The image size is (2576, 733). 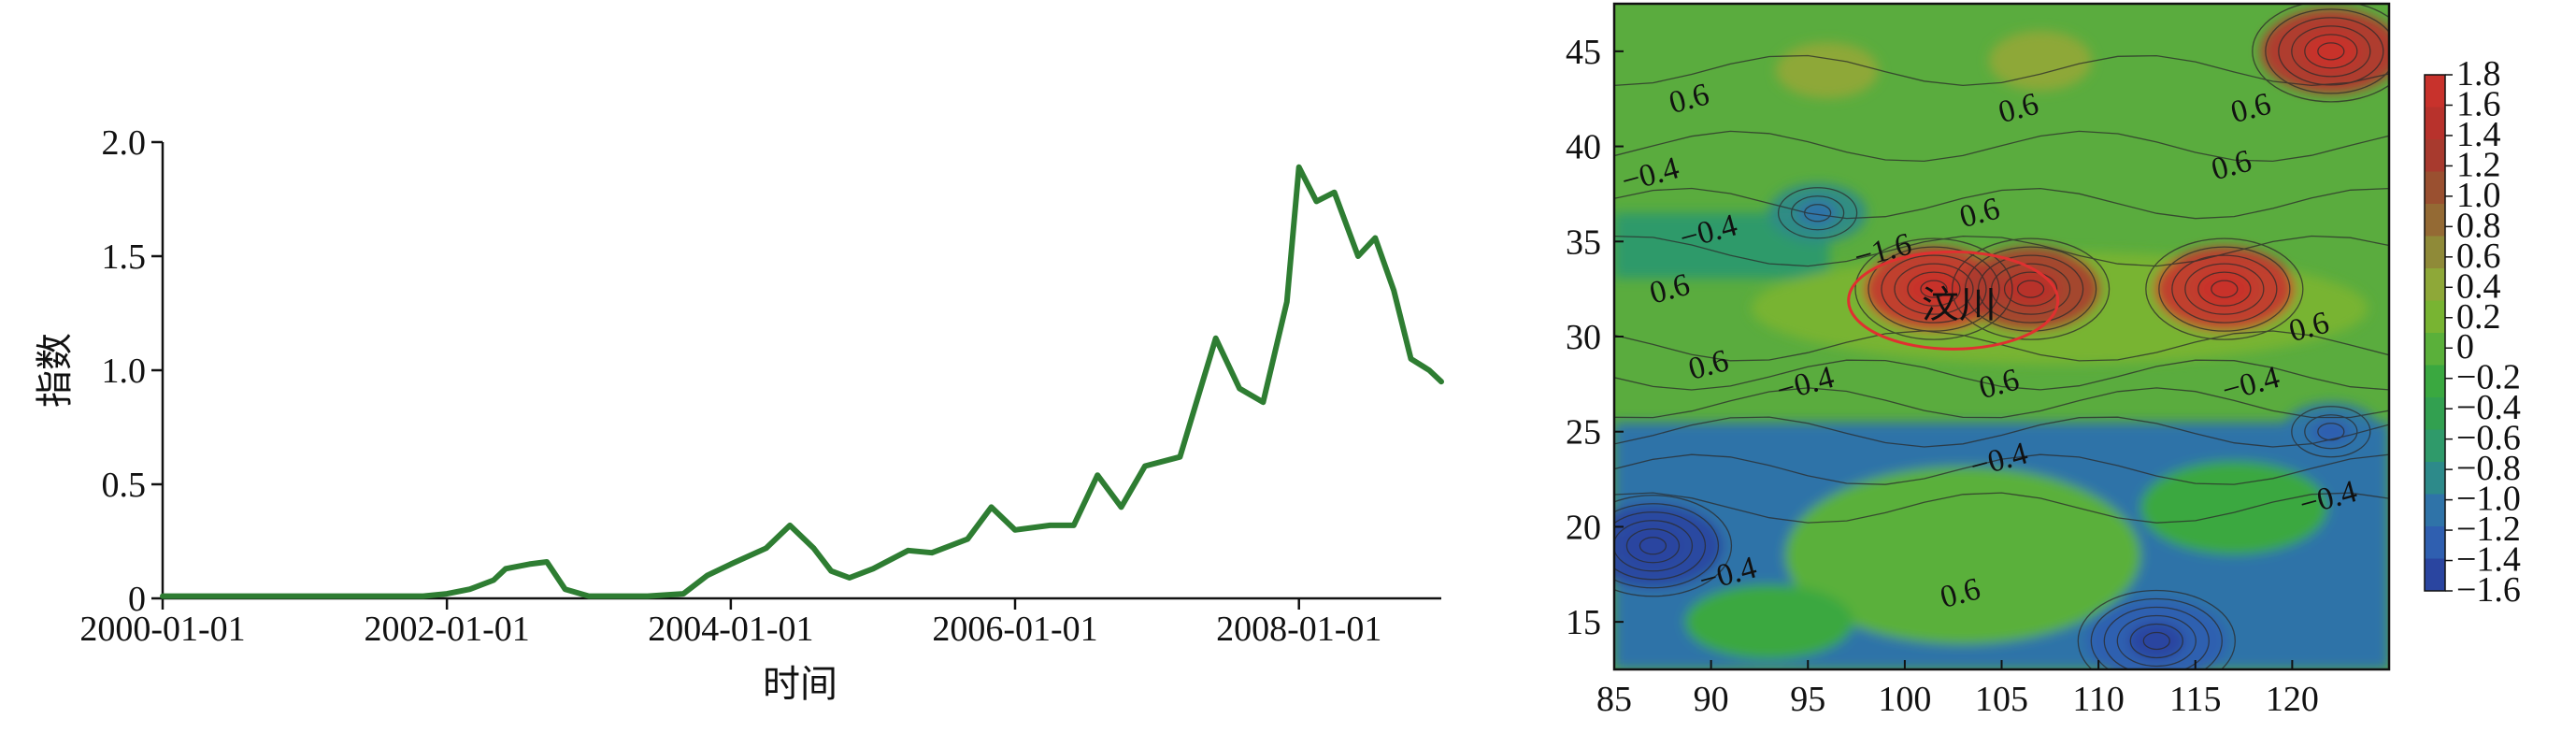 I want to click on x-axis-label: 时间, so click(x=800, y=684).